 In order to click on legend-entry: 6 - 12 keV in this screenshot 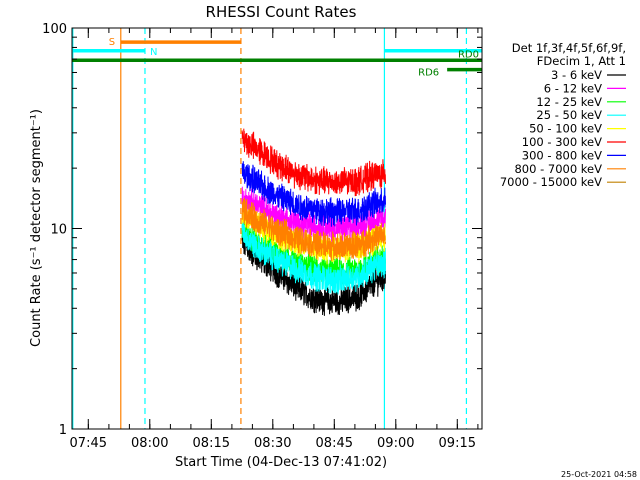, I will do `click(573, 88)`.